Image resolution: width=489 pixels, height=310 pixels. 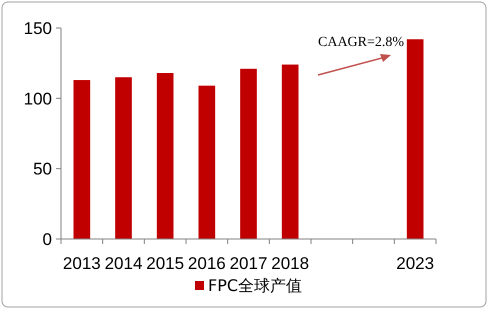 I want to click on y-tick-label: 0, so click(x=47, y=239).